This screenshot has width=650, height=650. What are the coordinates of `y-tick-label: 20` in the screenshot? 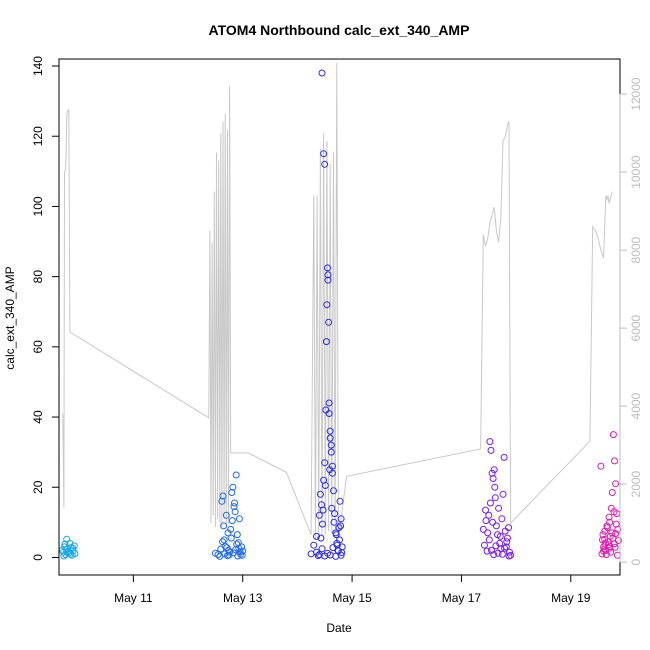 It's located at (38, 487).